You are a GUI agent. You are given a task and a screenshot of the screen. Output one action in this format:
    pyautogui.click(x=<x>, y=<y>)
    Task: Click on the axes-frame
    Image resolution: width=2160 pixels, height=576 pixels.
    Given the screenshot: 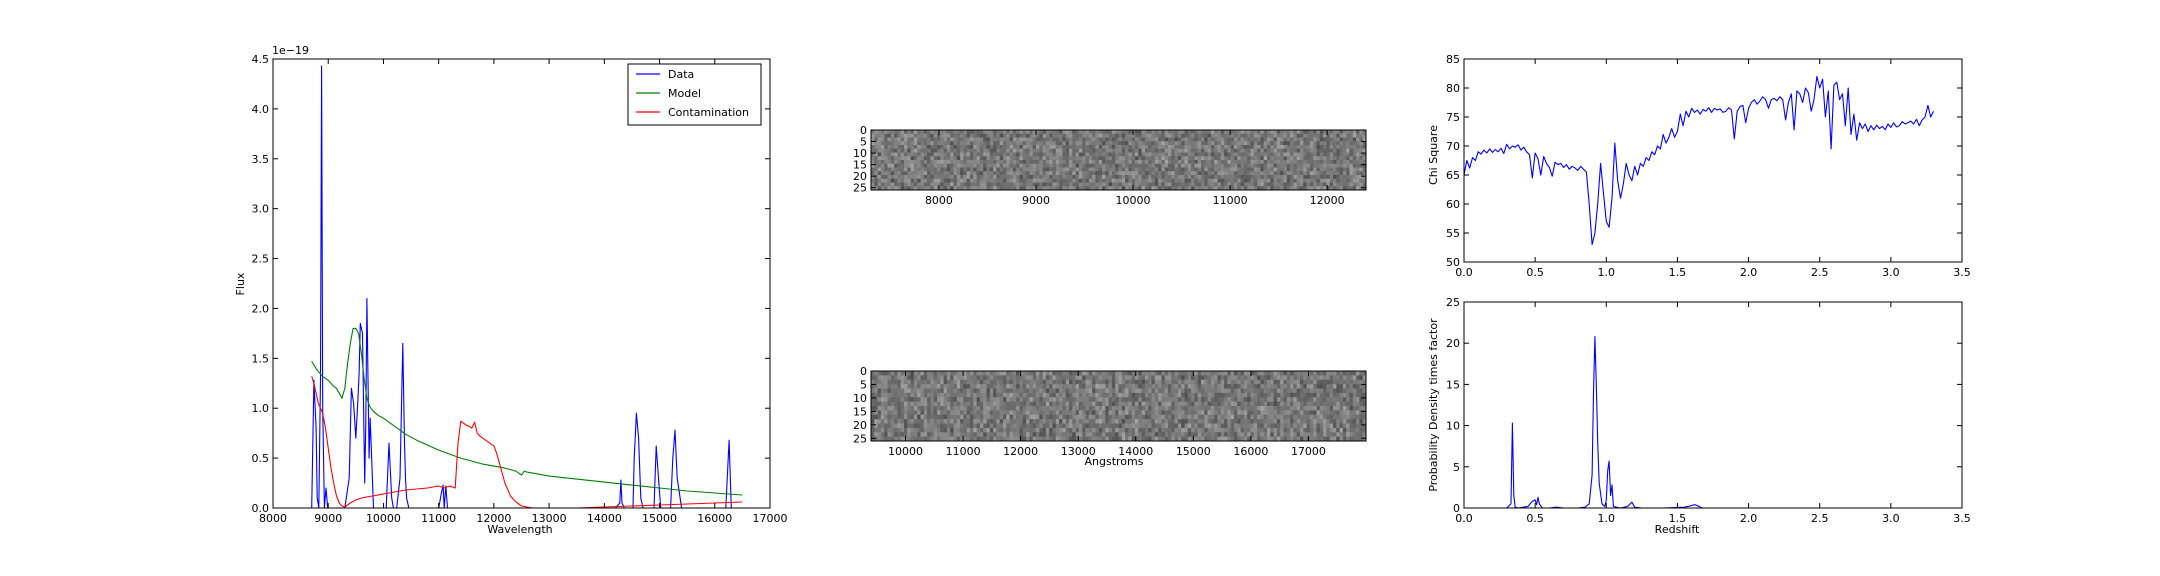 What is the action you would take?
    pyautogui.click(x=1118, y=160)
    